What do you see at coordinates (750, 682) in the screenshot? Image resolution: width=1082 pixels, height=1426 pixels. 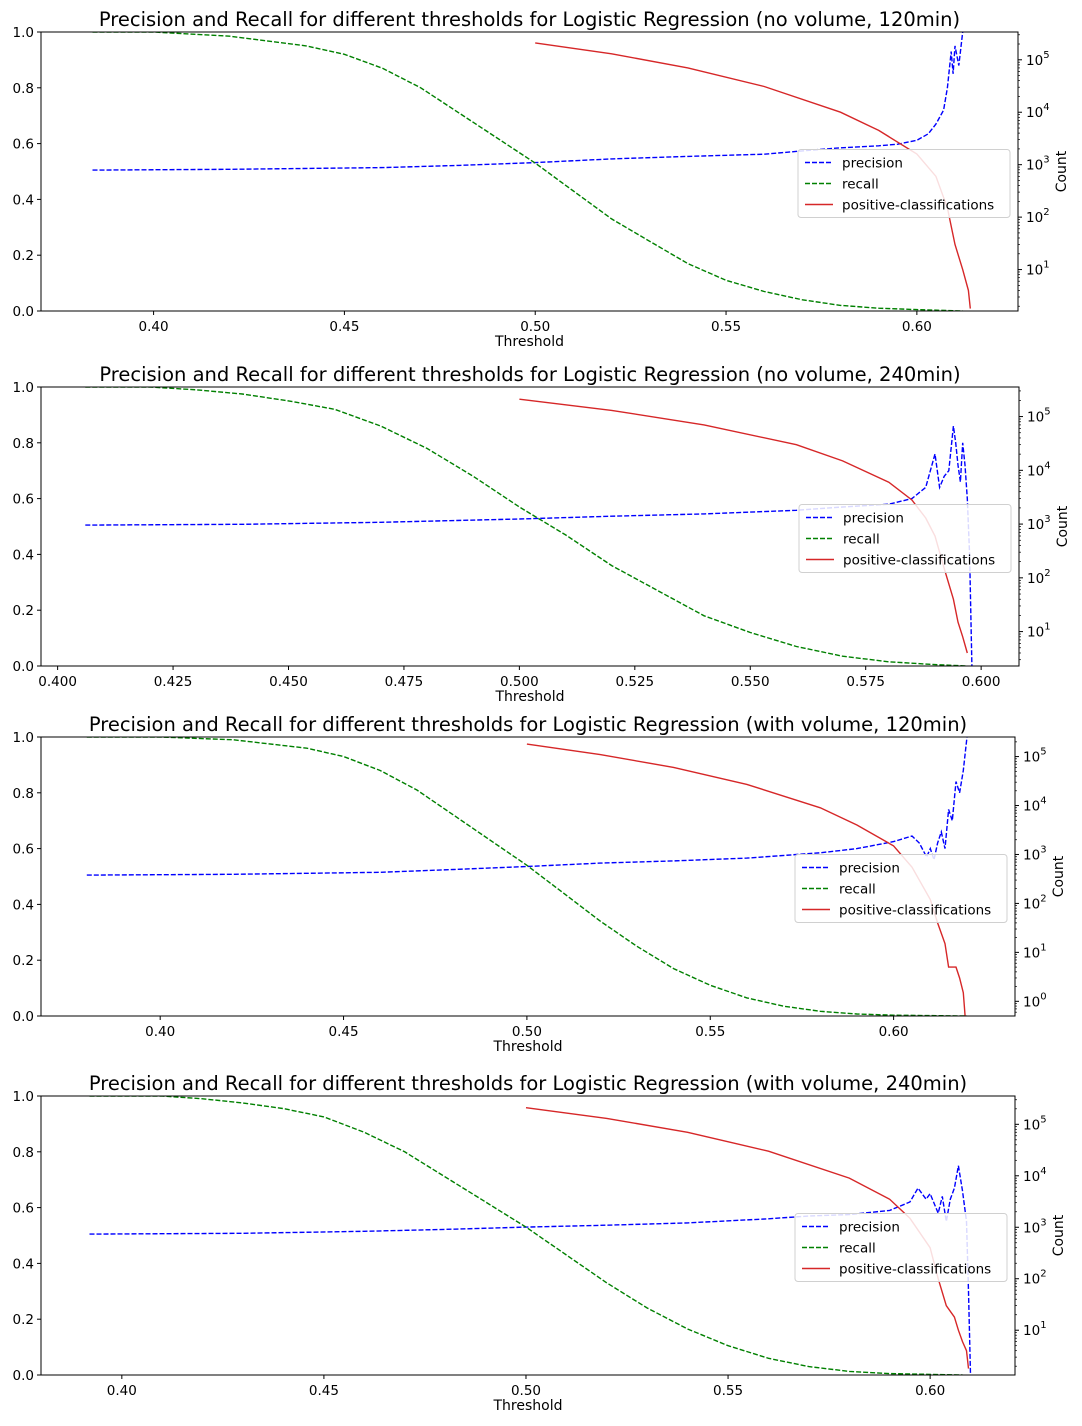 I see `x-tick-label: 0.550` at bounding box center [750, 682].